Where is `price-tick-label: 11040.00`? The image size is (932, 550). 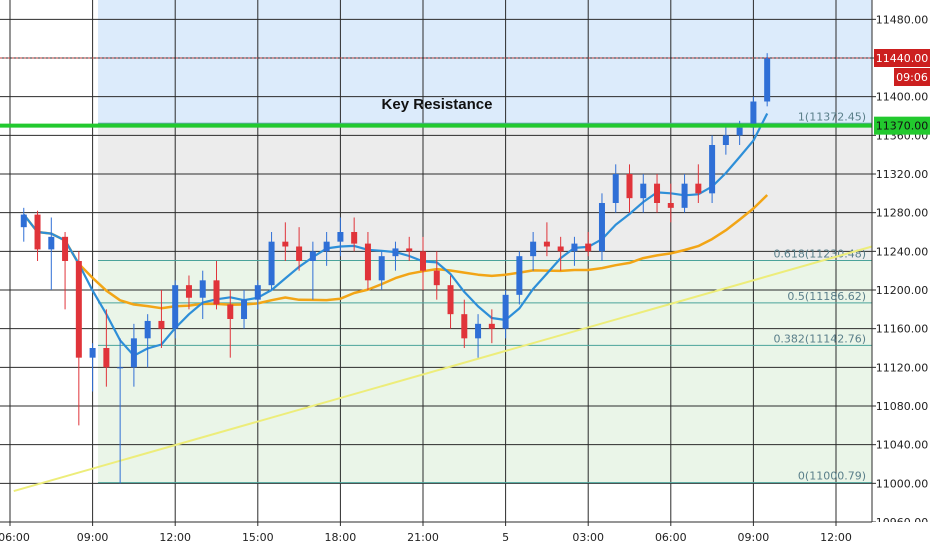
price-tick-label: 11040.00 is located at coordinates (902, 445).